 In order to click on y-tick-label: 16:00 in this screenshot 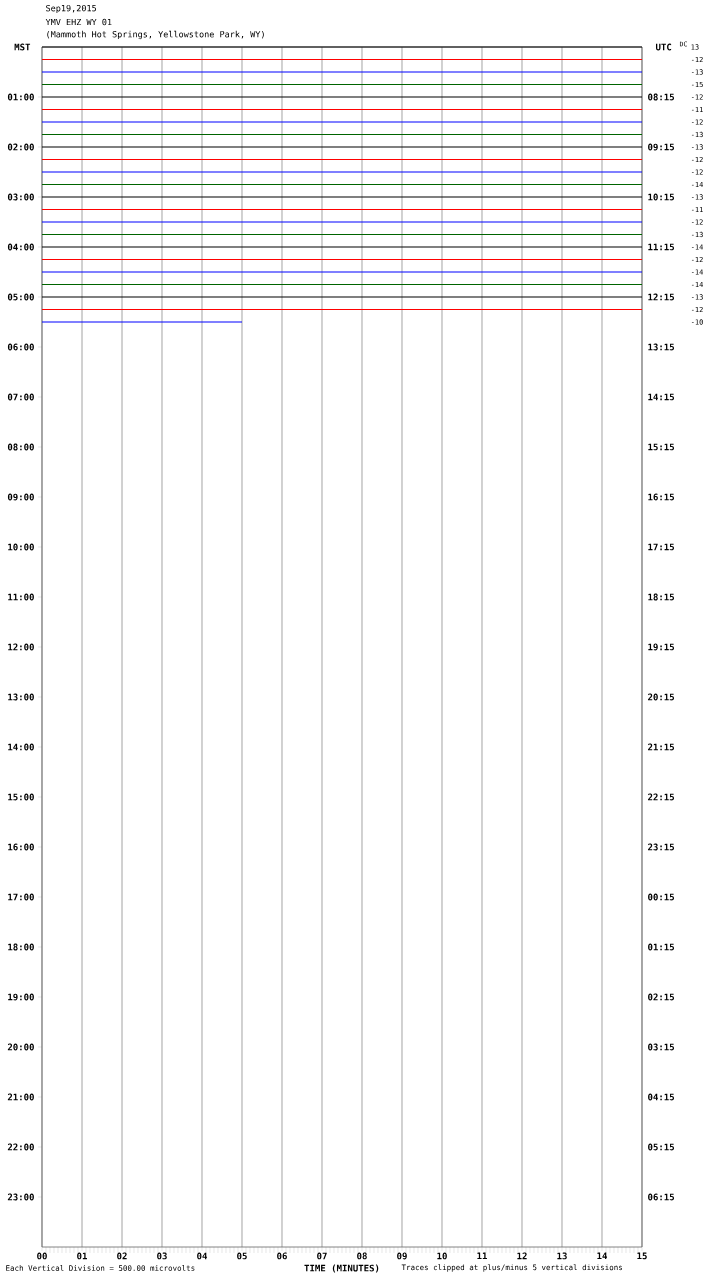, I will do `click(21, 847)`.